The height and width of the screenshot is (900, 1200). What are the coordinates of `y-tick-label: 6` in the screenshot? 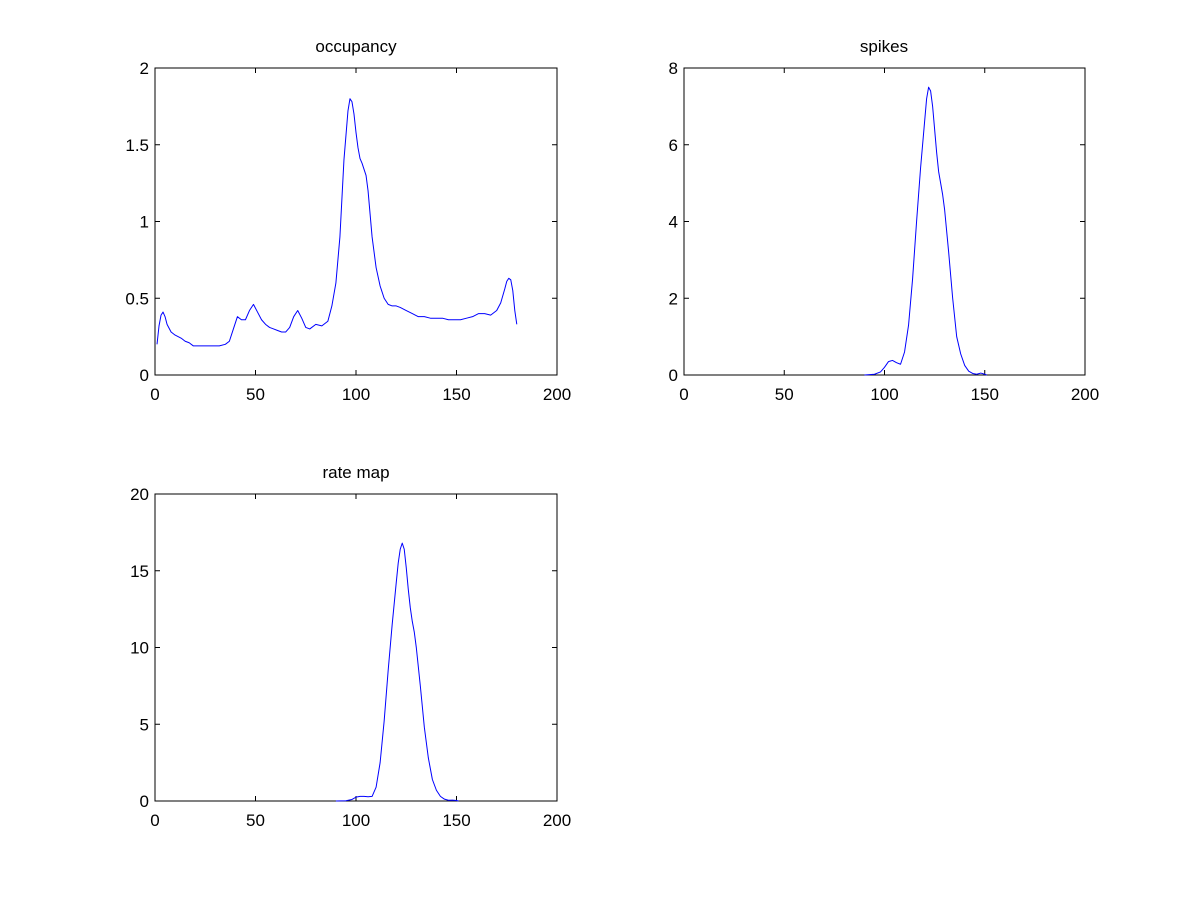 It's located at (673, 145).